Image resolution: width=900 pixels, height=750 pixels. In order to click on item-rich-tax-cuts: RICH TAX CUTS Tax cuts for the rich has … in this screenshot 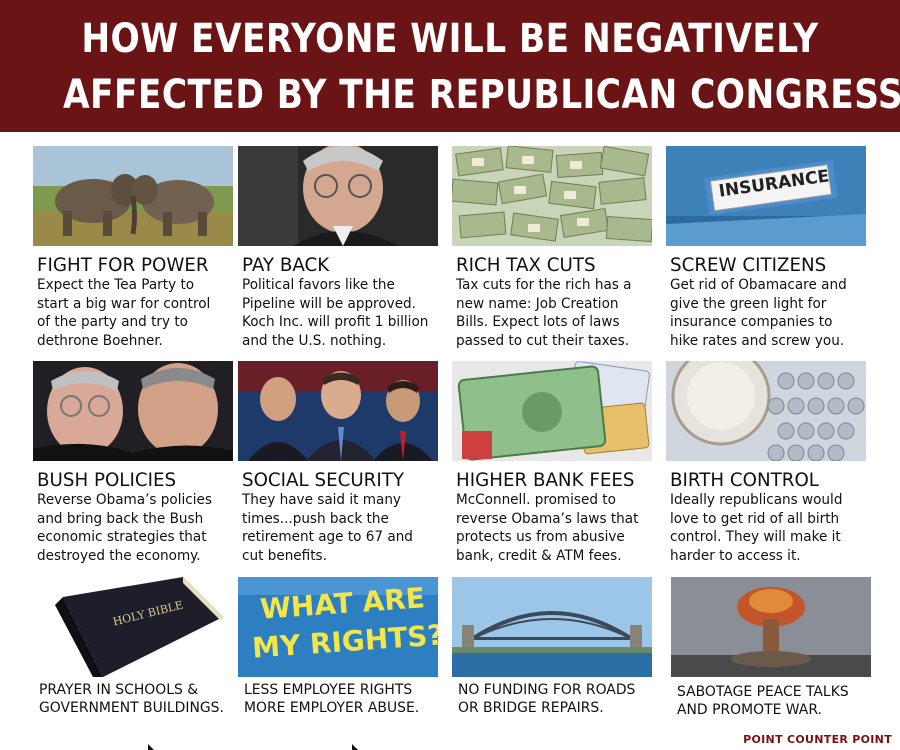, I will do `click(552, 251)`.